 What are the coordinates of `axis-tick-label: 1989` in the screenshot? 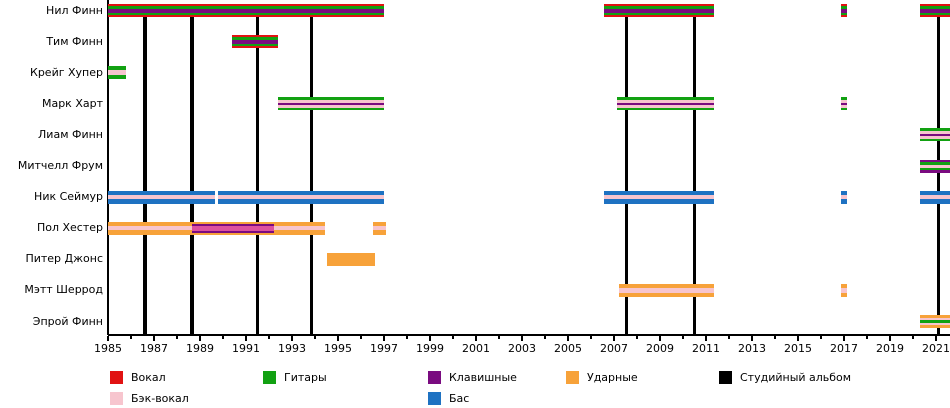 It's located at (200, 348).